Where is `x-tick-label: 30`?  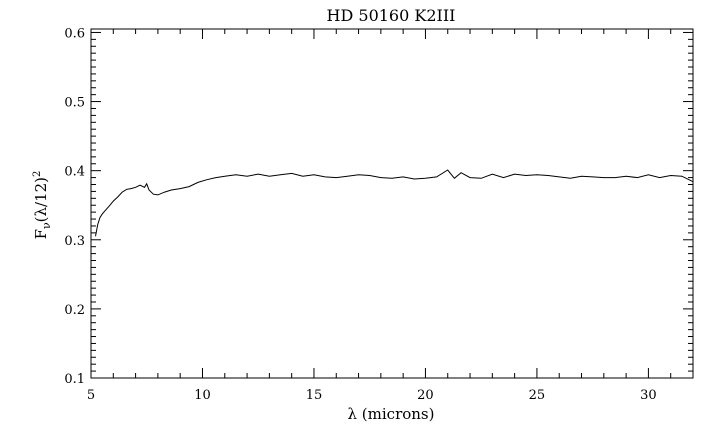 x-tick-label: 30 is located at coordinates (648, 395).